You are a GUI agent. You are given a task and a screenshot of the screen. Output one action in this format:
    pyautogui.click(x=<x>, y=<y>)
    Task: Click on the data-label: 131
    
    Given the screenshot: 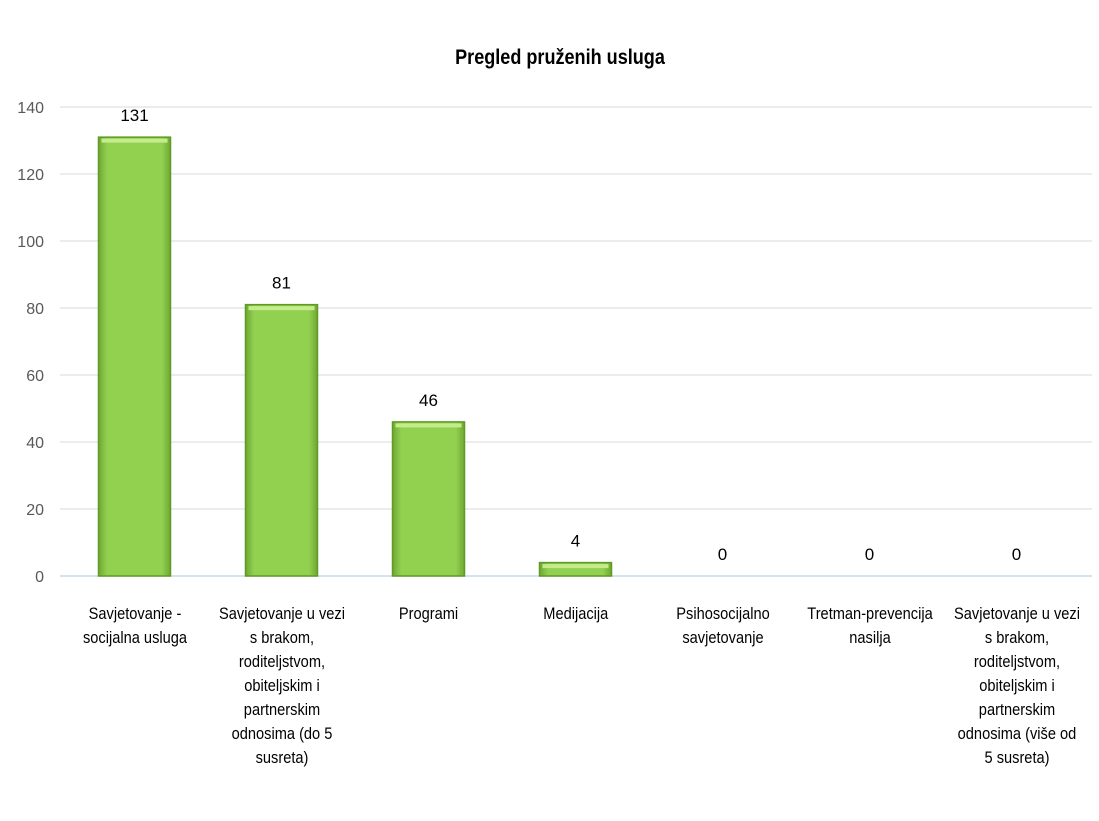 What is the action you would take?
    pyautogui.click(x=134, y=115)
    